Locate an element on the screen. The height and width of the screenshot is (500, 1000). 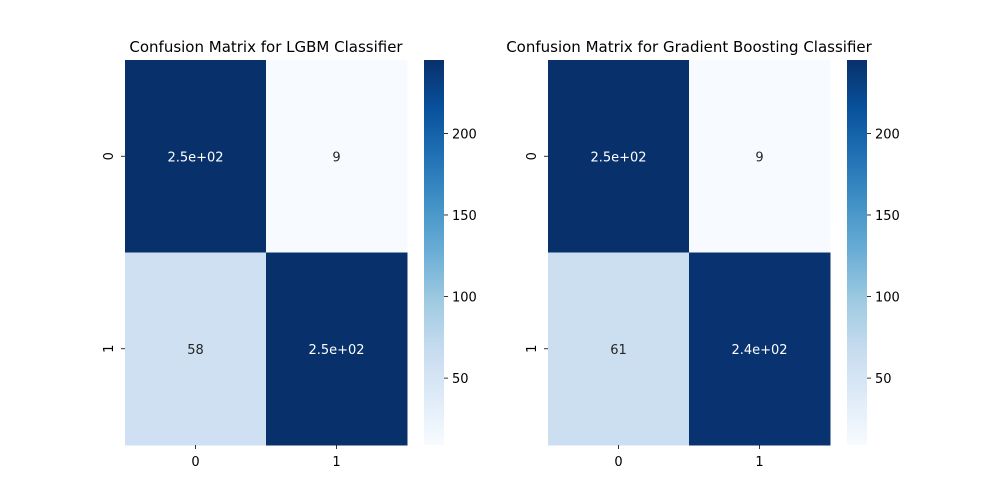
chart-title: Confusion Matrix for LGBM Classifier is located at coordinates (266, 47).